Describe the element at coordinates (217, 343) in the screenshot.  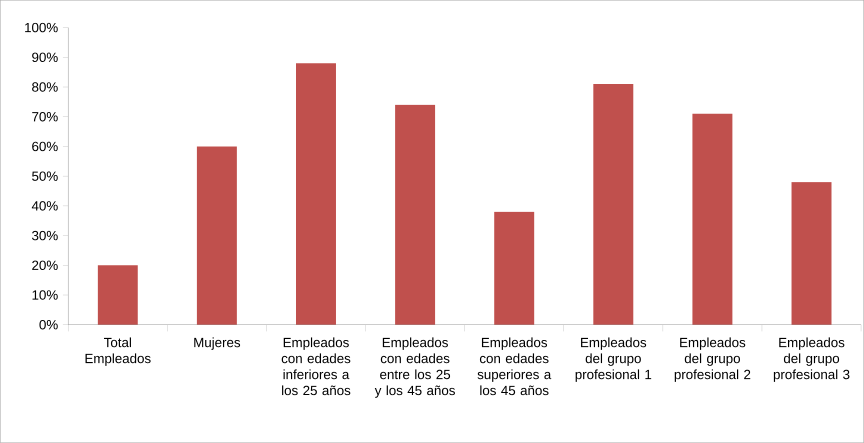
I see `x-tick-label: Mujeres` at that location.